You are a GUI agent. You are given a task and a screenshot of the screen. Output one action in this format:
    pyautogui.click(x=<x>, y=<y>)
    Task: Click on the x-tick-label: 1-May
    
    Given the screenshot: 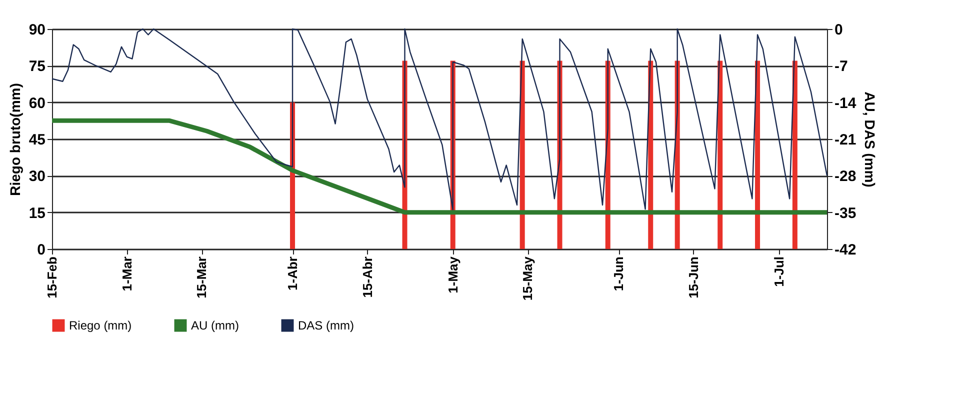 What is the action you would take?
    pyautogui.click(x=452, y=275)
    